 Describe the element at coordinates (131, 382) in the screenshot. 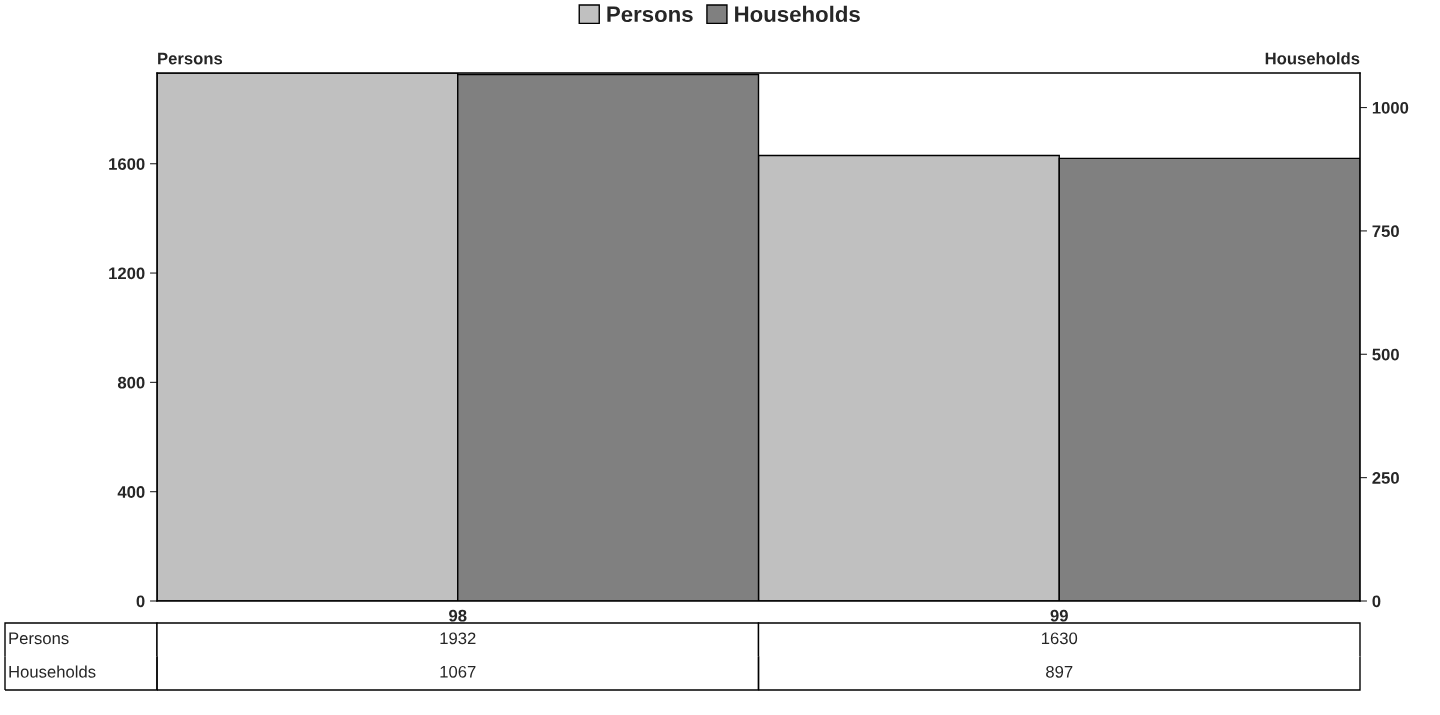

I see `y-tick-label: 800` at that location.